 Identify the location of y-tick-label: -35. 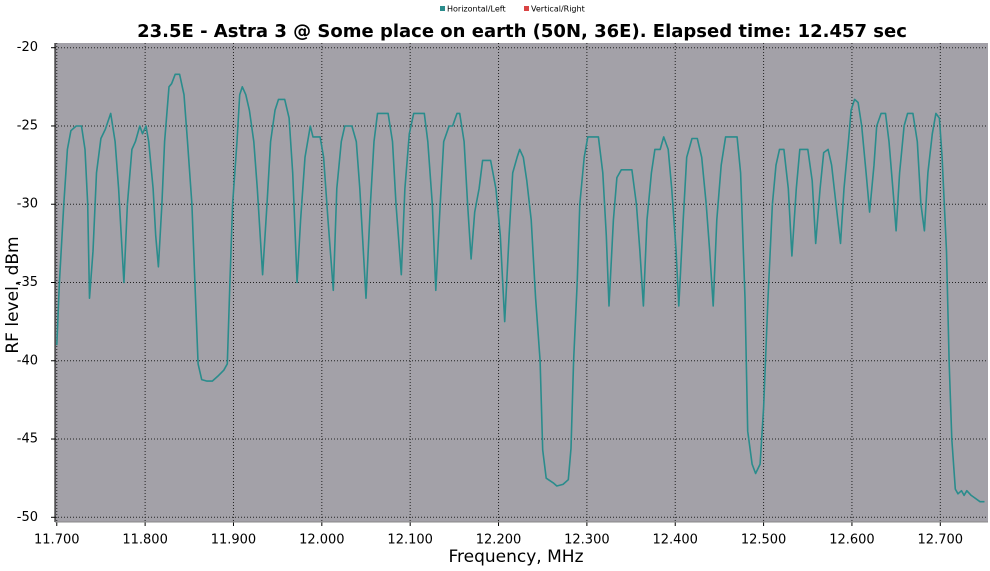
(27, 282).